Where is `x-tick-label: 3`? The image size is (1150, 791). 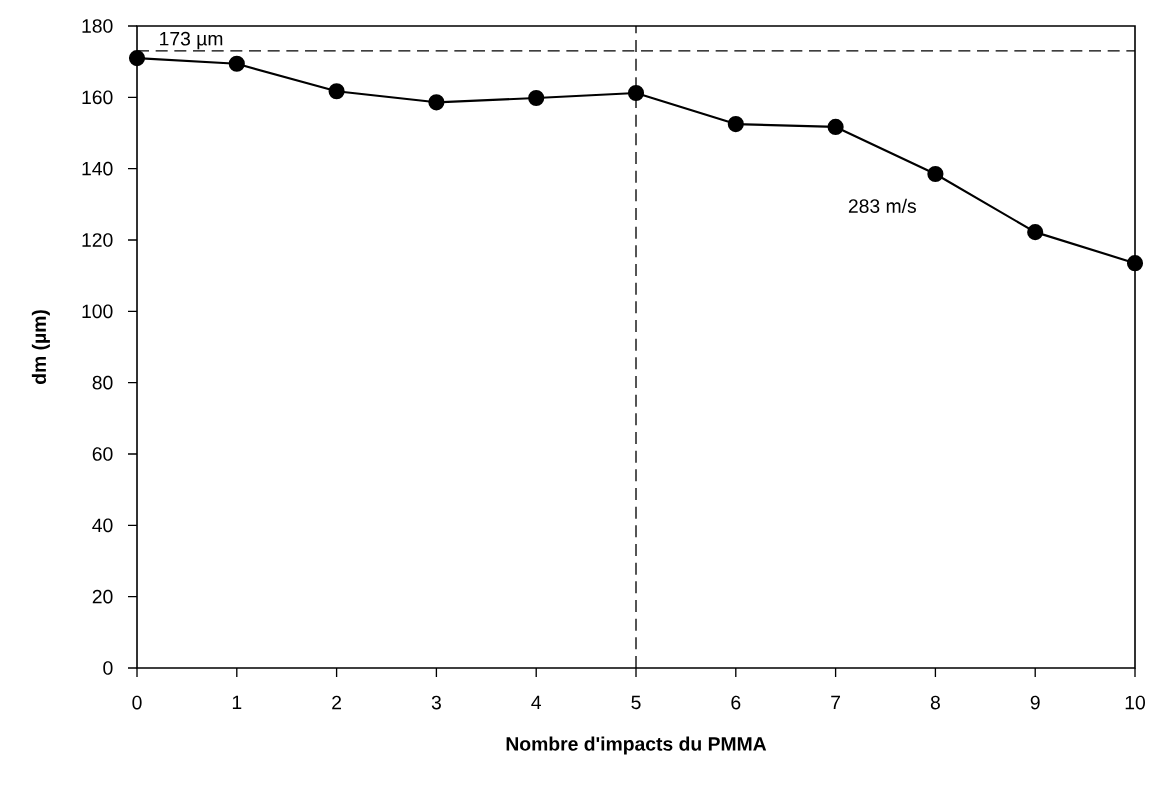
x-tick-label: 3 is located at coordinates (436, 702).